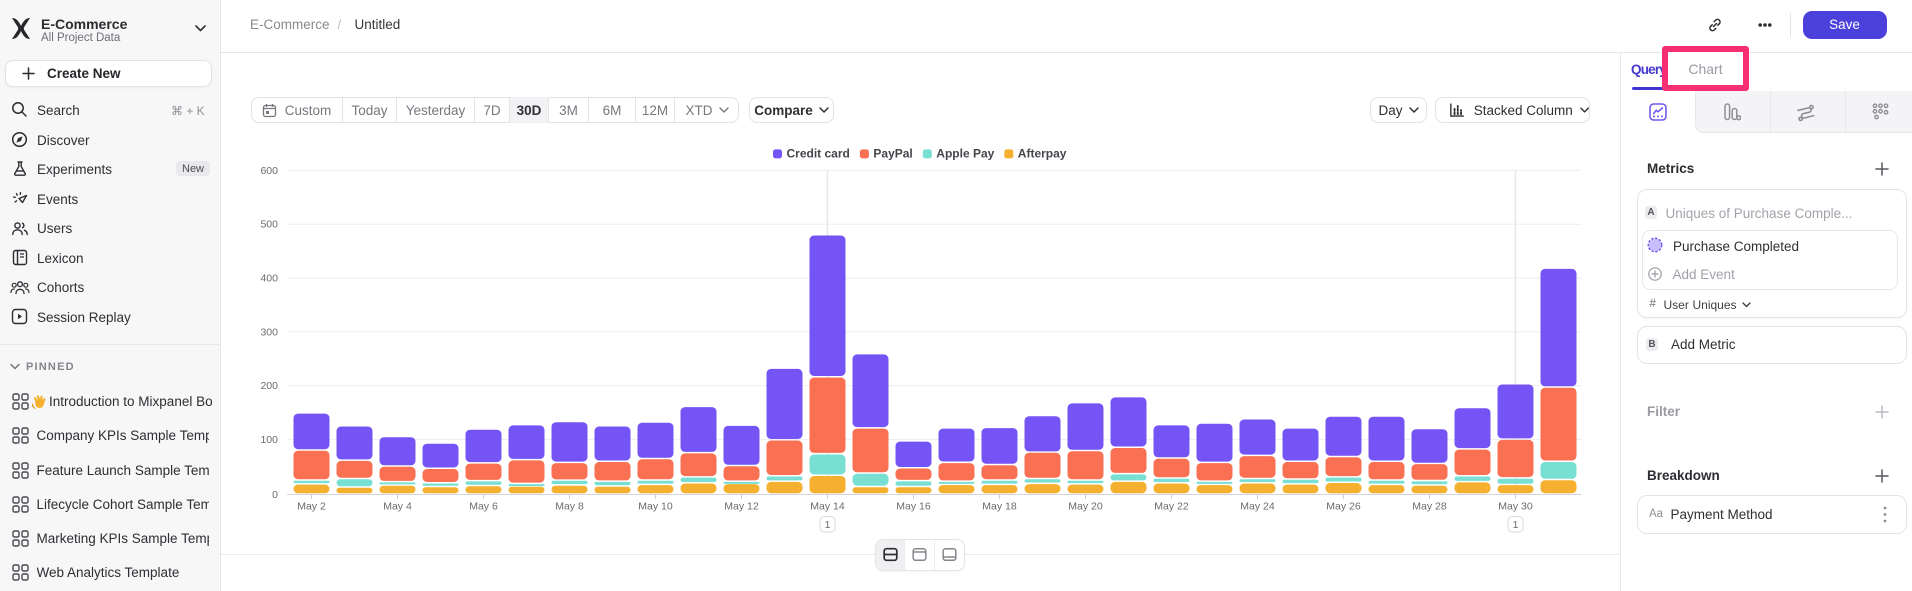 Image resolution: width=1912 pixels, height=591 pixels. I want to click on svg-text: 100, so click(269, 440).